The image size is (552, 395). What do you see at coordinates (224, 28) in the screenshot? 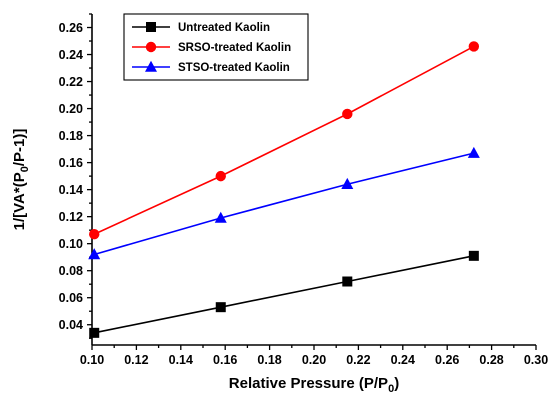
I see `legend-label: Untreated Kaolin` at bounding box center [224, 28].